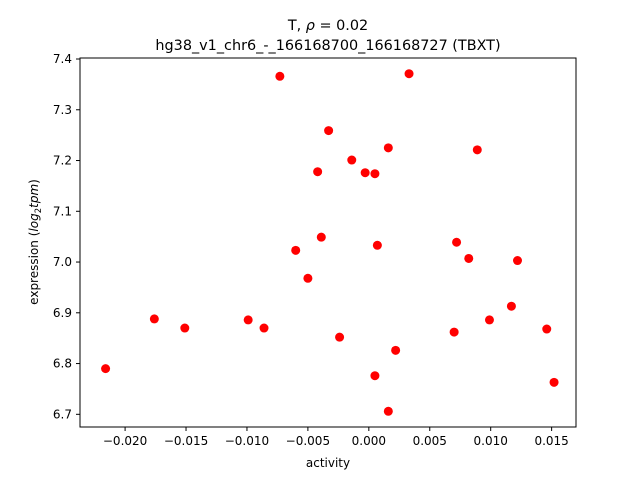  What do you see at coordinates (247, 441) in the screenshot?
I see `x-tick-label: −0.010` at bounding box center [247, 441].